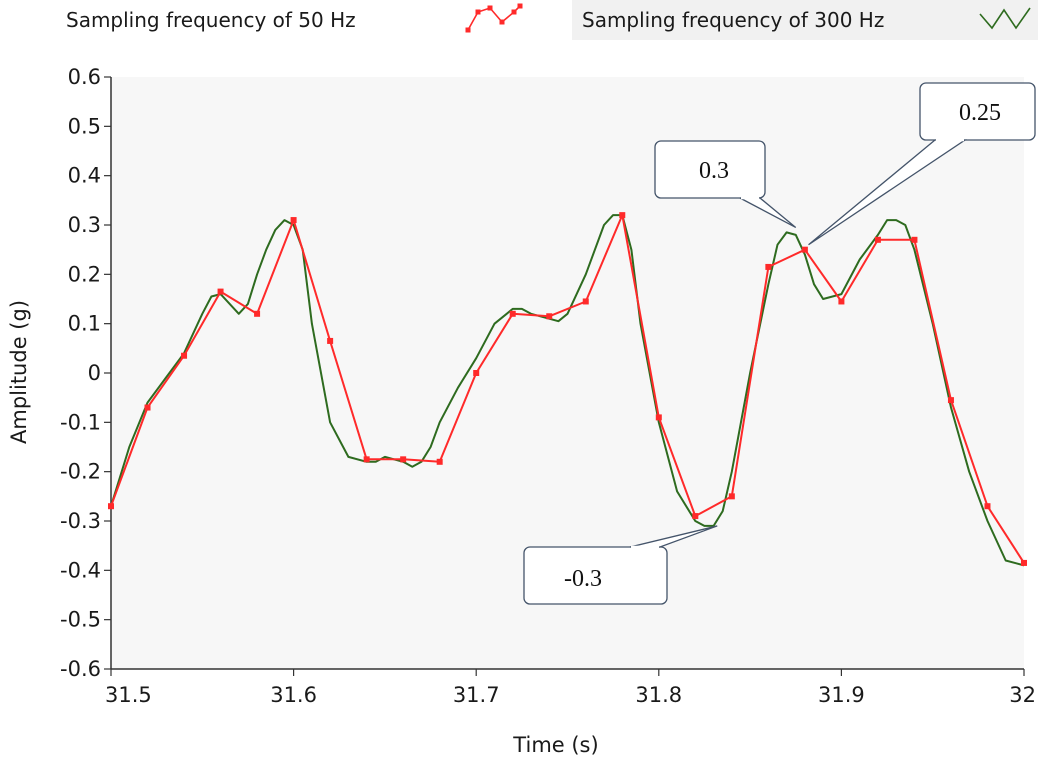  What do you see at coordinates (80, 521) in the screenshot?
I see `y-tick-label: -0.3` at bounding box center [80, 521].